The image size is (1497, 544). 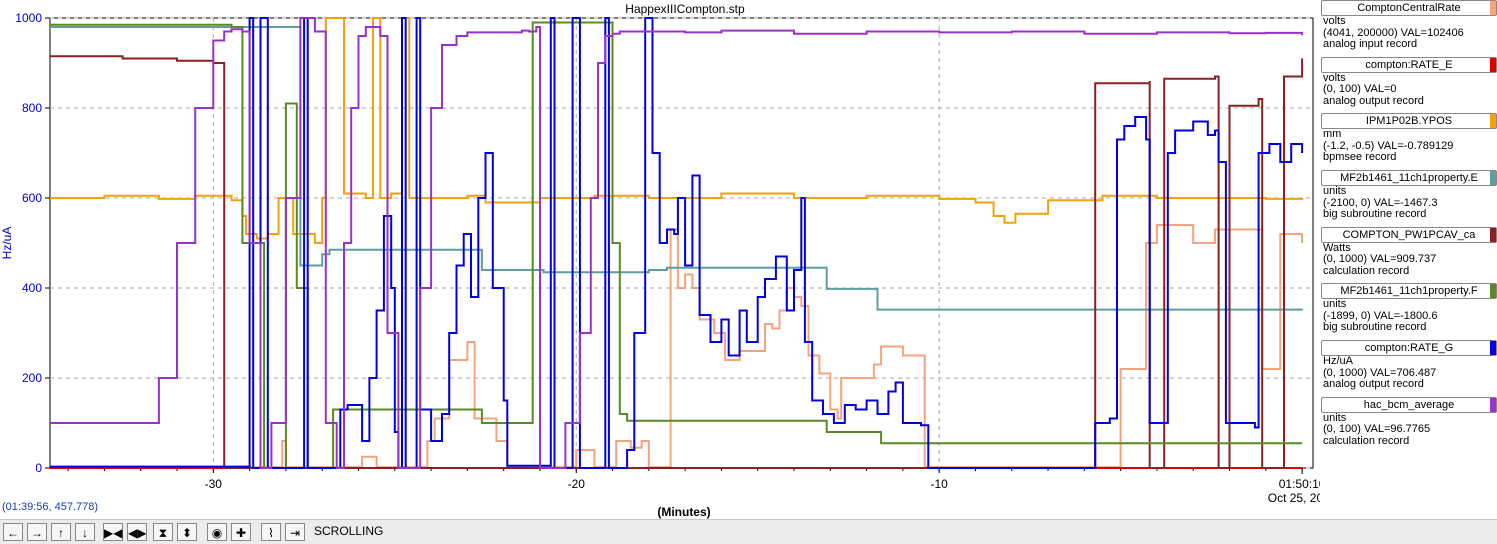 What do you see at coordinates (38, 468) in the screenshot?
I see `y-tick-label: 0` at bounding box center [38, 468].